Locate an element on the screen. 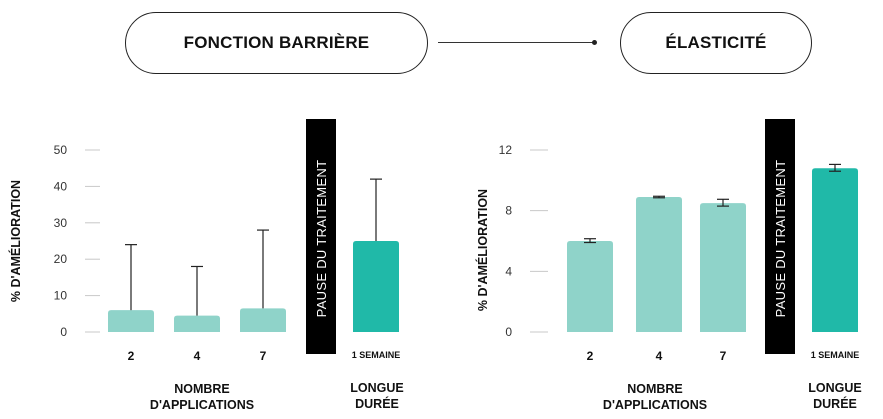 The height and width of the screenshot is (419, 883). elasticity-ytick-12: 12 is located at coordinates (506, 150).